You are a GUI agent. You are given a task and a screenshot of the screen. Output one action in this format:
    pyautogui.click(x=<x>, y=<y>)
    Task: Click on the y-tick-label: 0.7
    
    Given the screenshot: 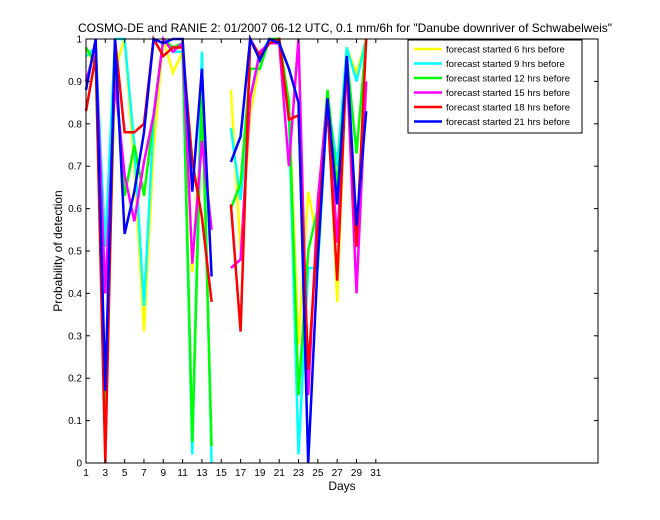 What is the action you would take?
    pyautogui.click(x=75, y=167)
    